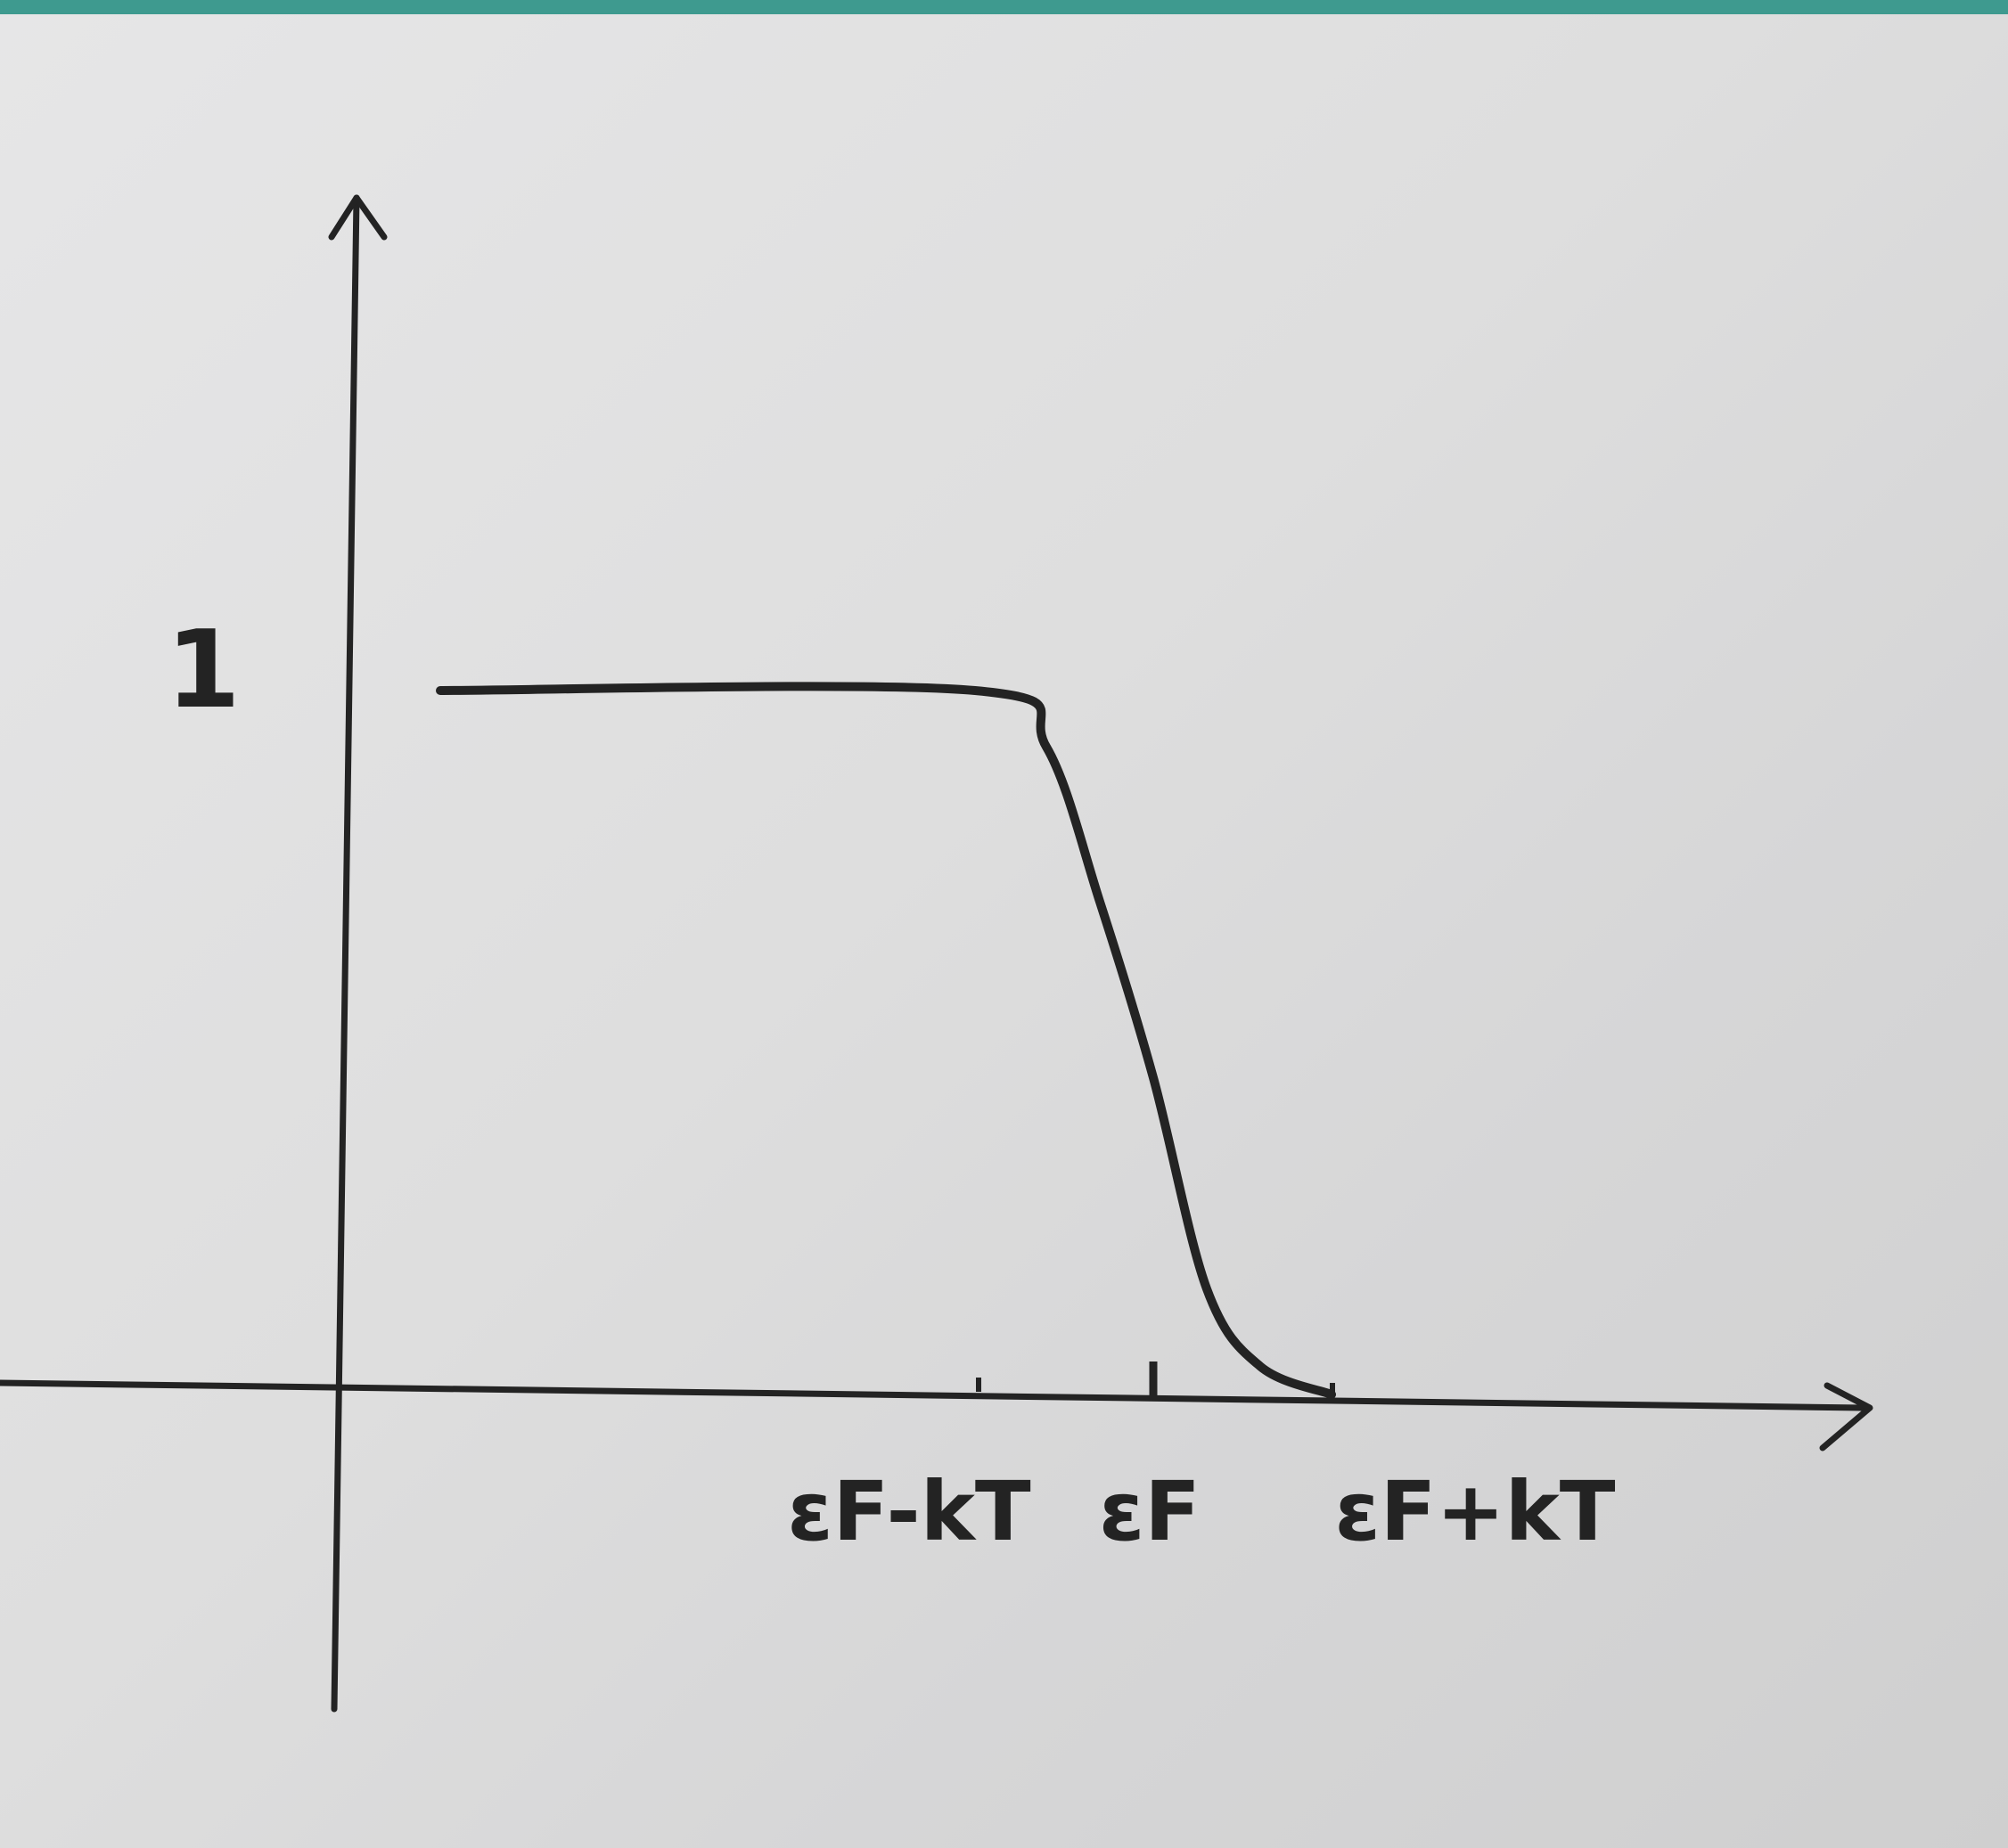  What do you see at coordinates (1004, 7) in the screenshot?
I see `top-border-strip` at bounding box center [1004, 7].